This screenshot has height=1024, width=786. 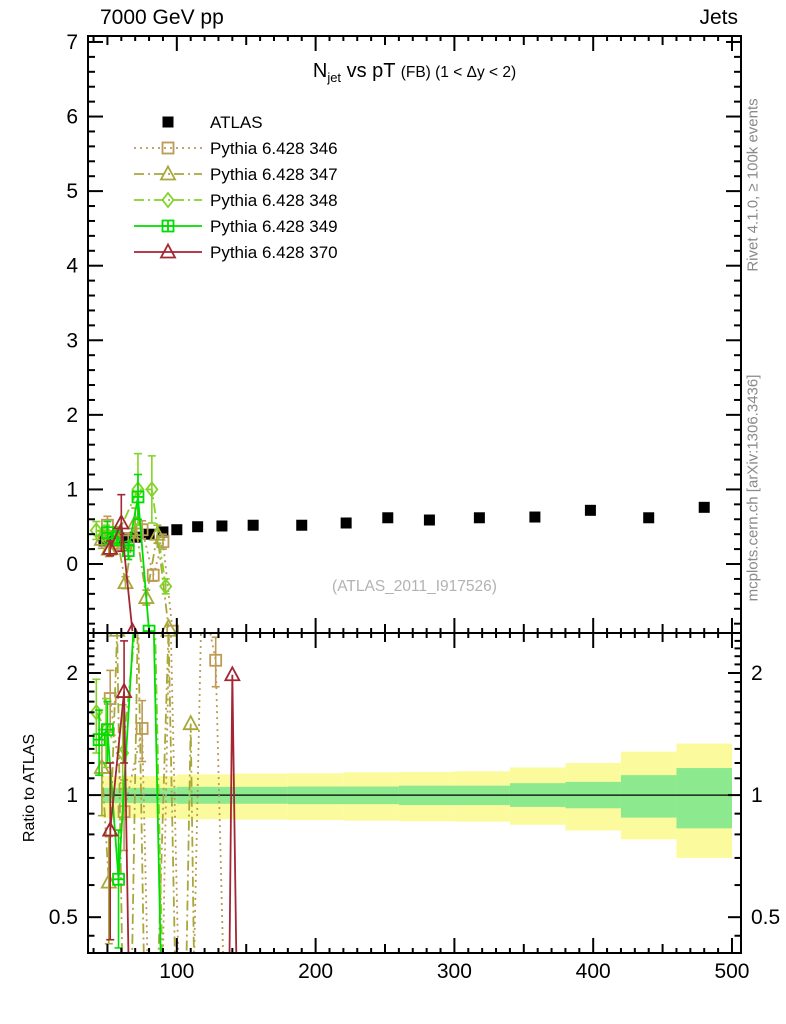 I want to click on legend-item-pythia-370: Pythia 6.428 370, so click(x=236, y=252).